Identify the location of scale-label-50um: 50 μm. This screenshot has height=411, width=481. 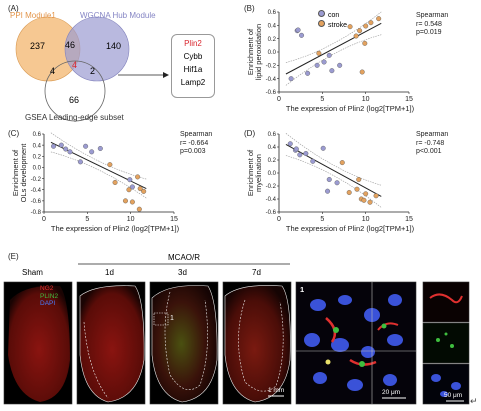
(453, 395).